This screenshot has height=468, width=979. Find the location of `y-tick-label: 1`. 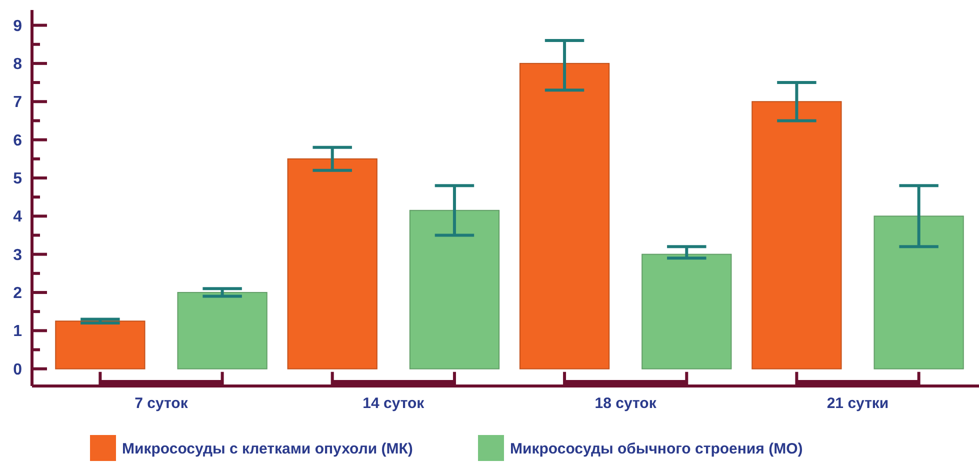

y-tick-label: 1 is located at coordinates (17, 331).